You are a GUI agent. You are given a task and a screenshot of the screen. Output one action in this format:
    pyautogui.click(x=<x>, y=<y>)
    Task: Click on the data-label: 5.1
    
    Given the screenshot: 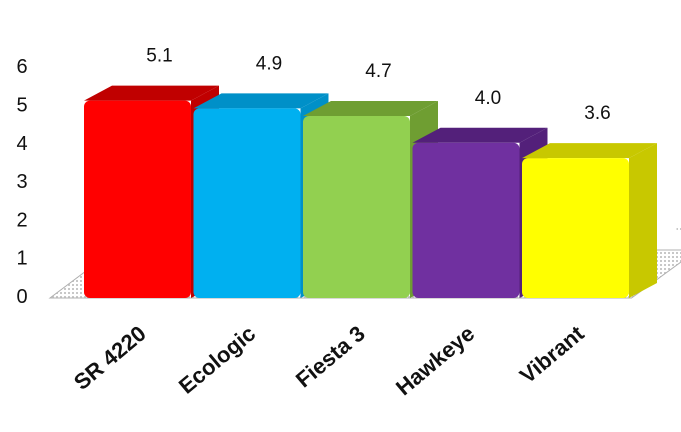 What is the action you would take?
    pyautogui.click(x=159, y=56)
    